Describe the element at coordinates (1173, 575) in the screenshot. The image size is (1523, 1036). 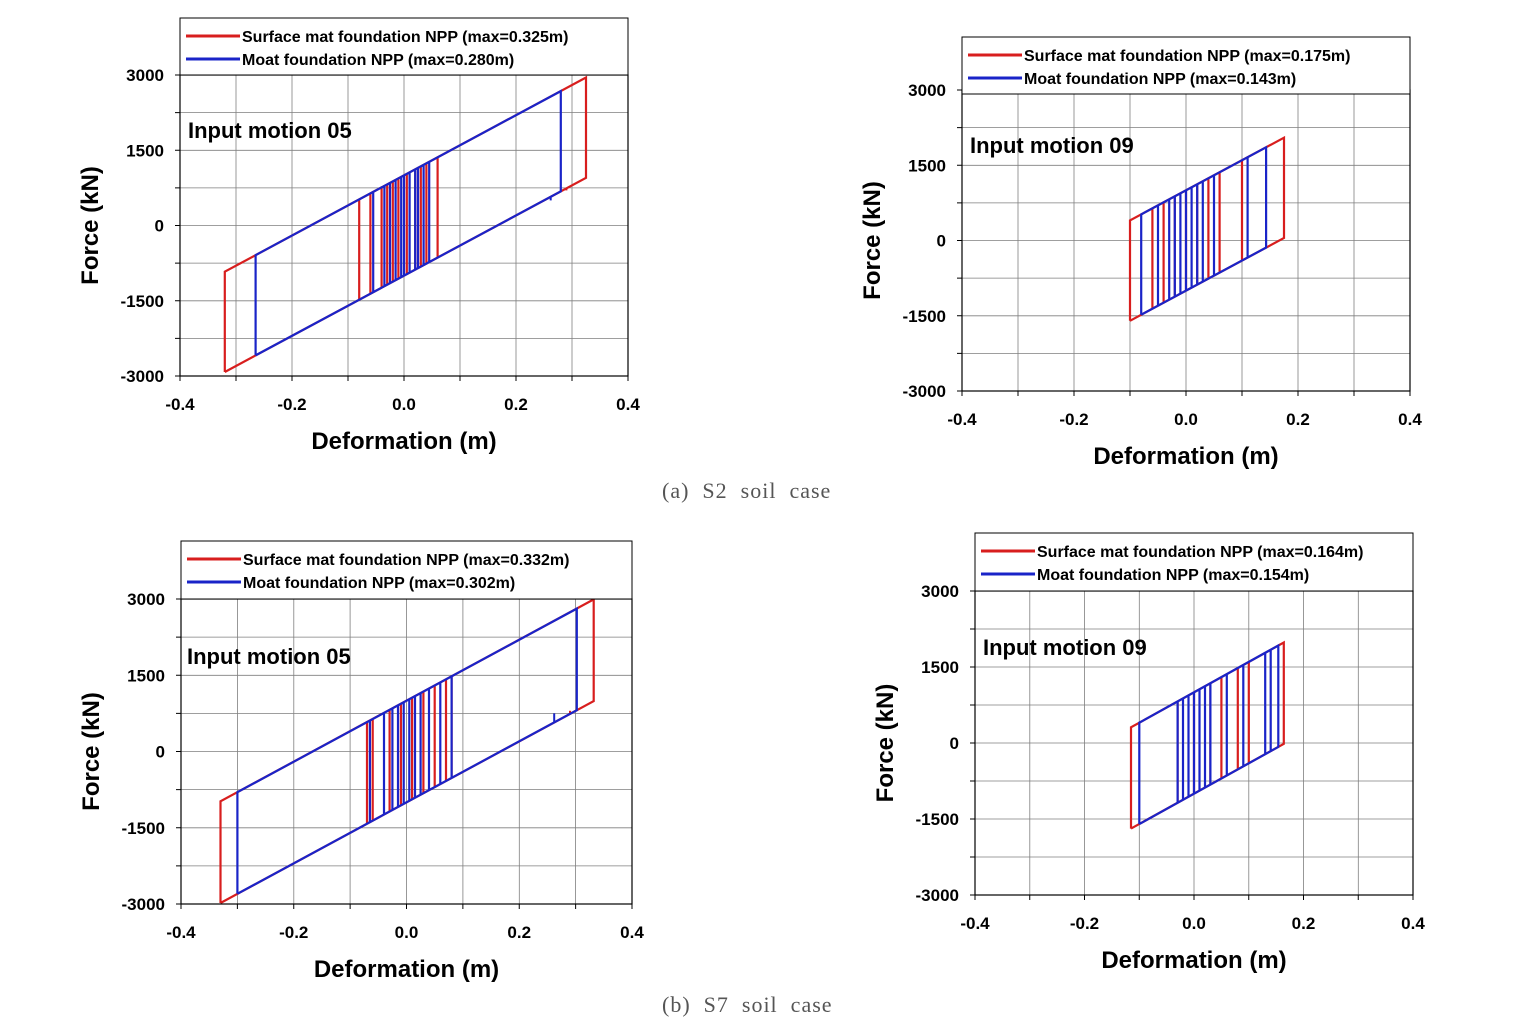
I see `legend-label-moat: Moat foundation NPP (max=0.154m)` at that location.